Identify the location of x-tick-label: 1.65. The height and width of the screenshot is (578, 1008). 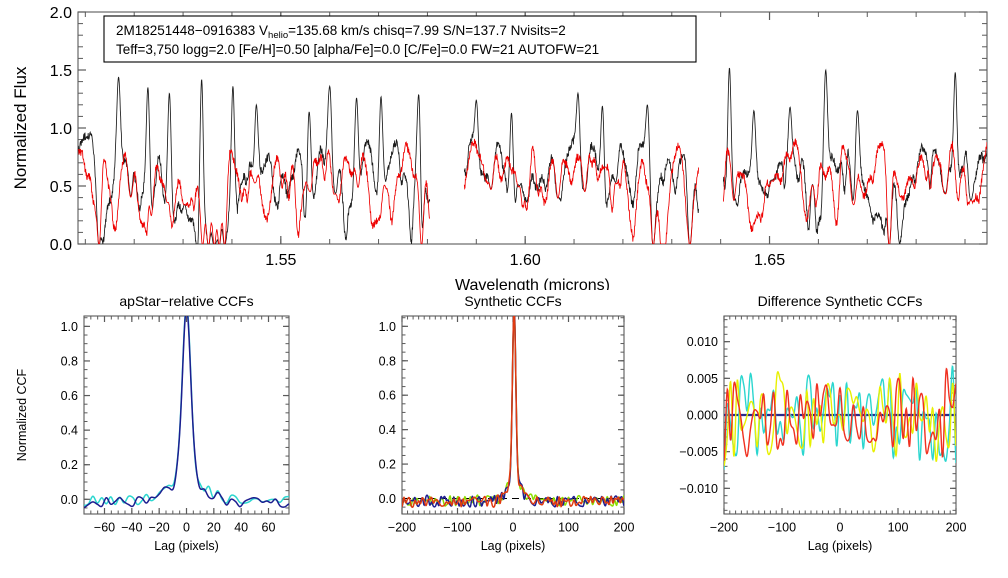
(769, 260).